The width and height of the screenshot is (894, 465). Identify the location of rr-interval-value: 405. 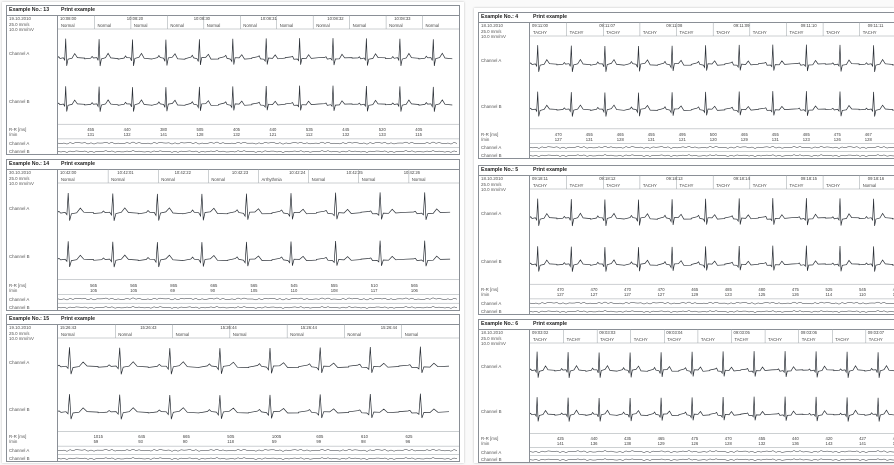
(419, 129).